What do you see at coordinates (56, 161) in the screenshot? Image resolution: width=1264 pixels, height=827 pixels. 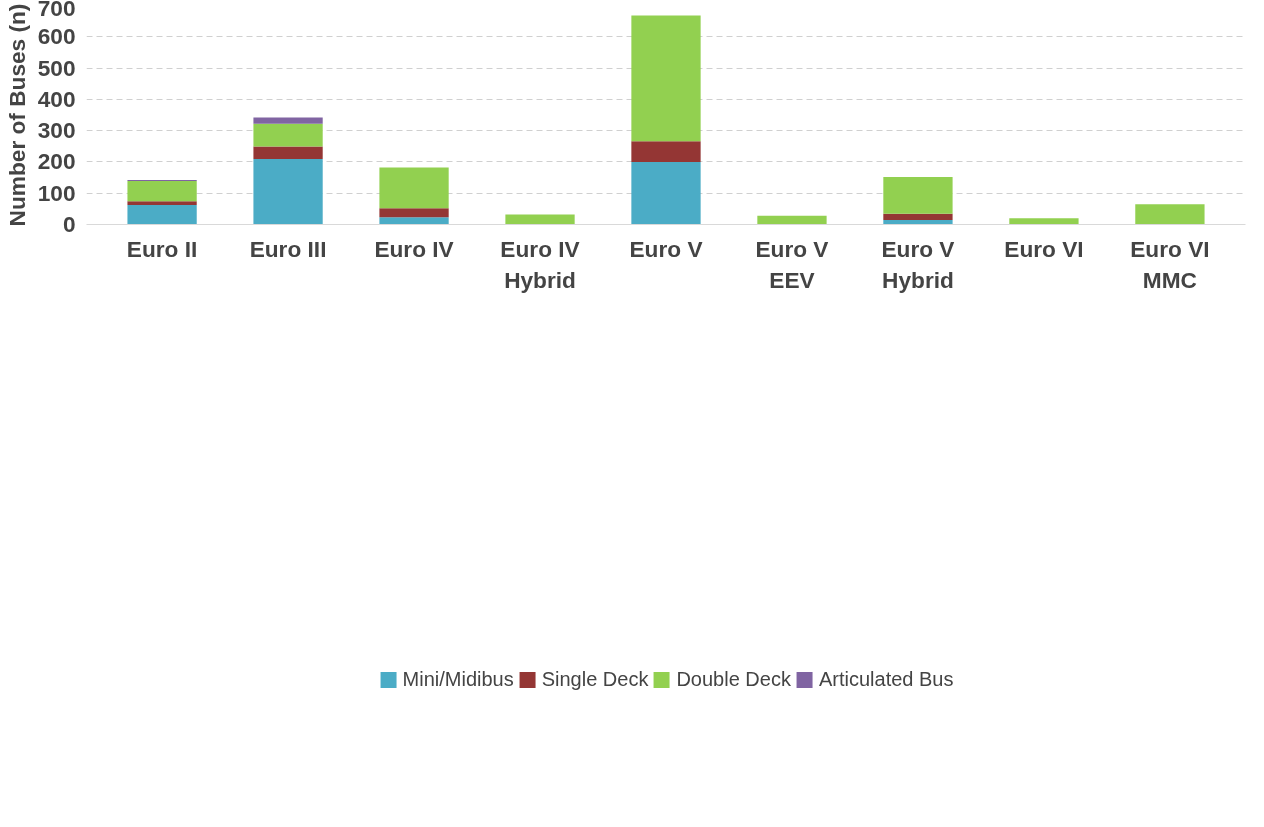 I see `y-tick-label: 200` at bounding box center [56, 161].